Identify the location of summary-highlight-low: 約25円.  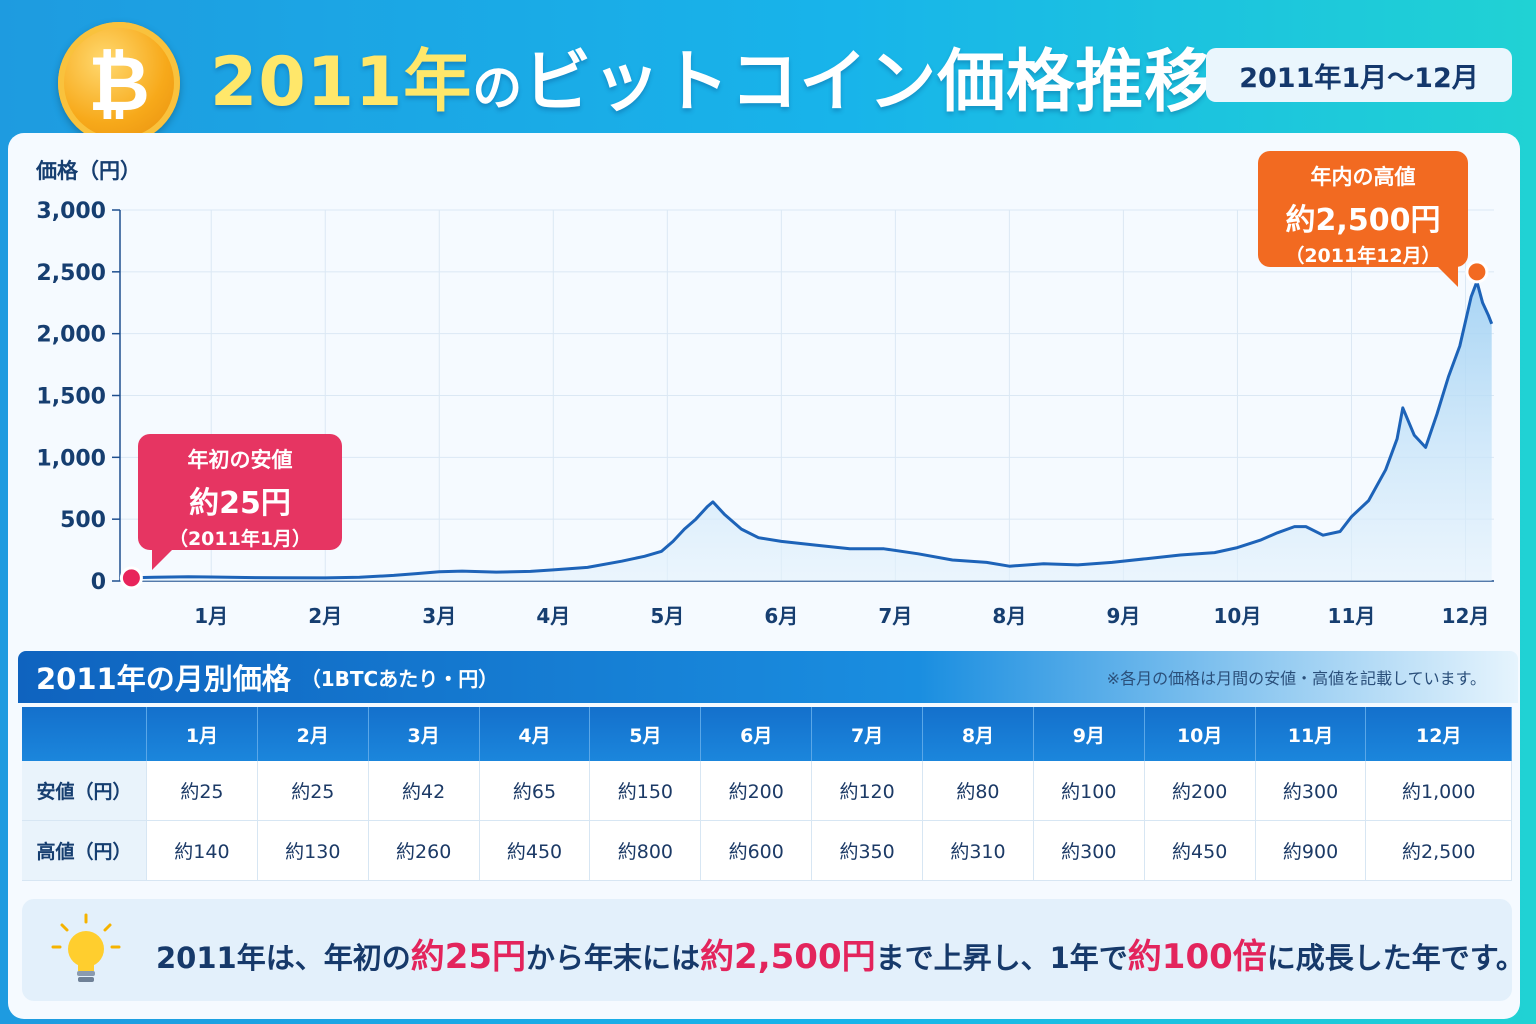
(468, 957).